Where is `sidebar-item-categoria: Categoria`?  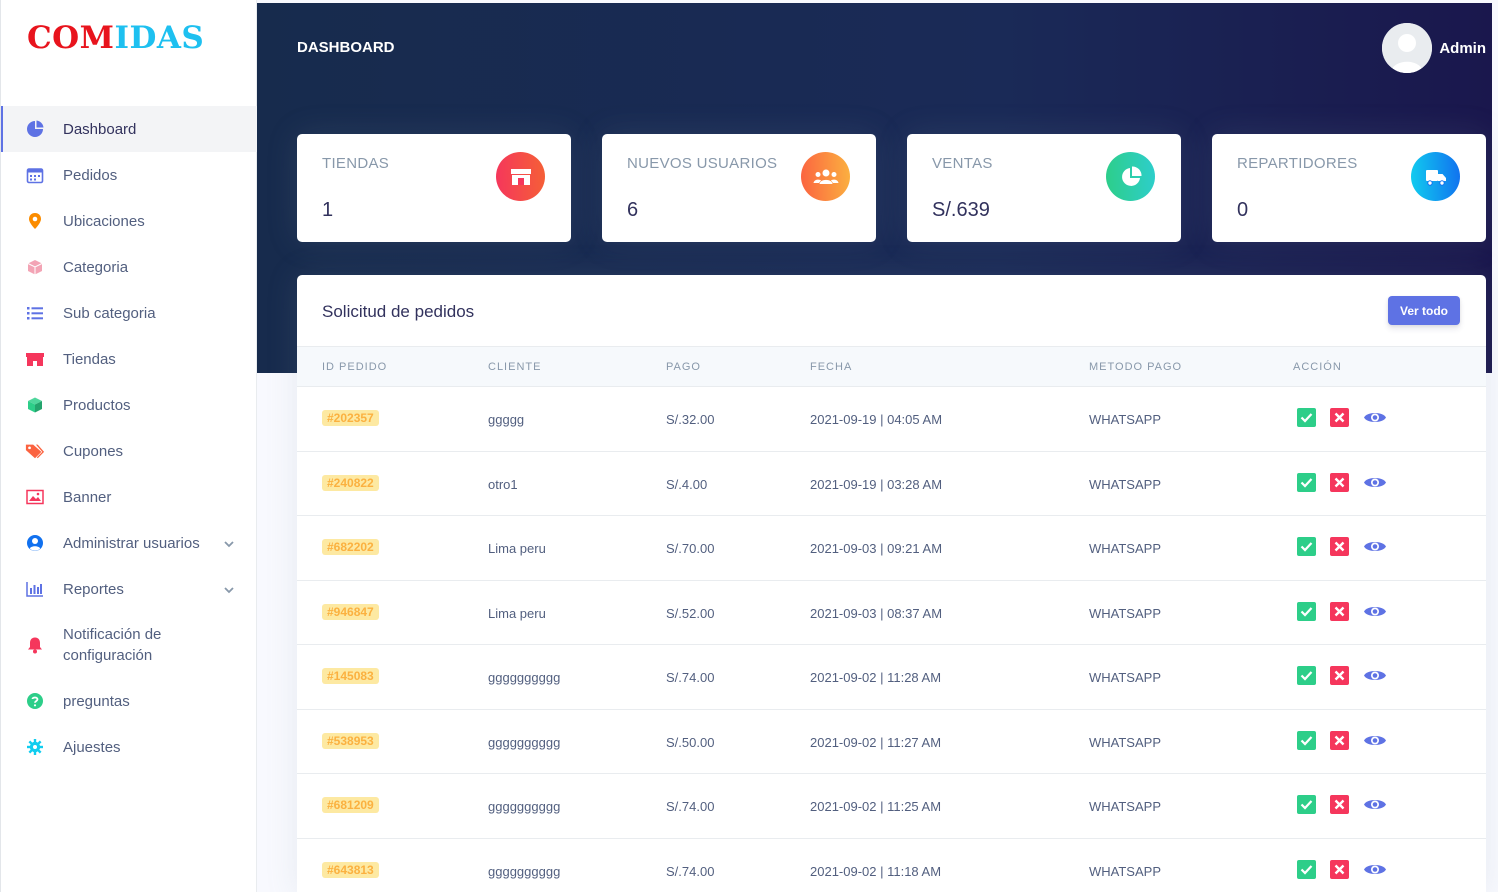
sidebar-item-categoria: Categoria is located at coordinates (129, 267).